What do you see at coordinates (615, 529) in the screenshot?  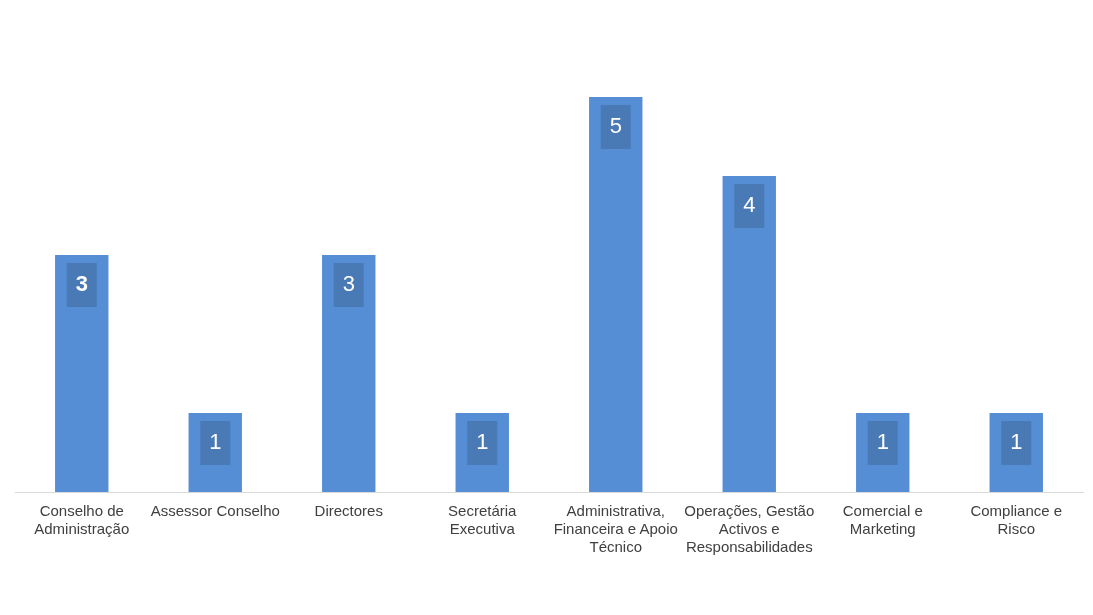 I see `x-tick-label: Administrativa, Financeira e Apoio Técnico` at bounding box center [615, 529].